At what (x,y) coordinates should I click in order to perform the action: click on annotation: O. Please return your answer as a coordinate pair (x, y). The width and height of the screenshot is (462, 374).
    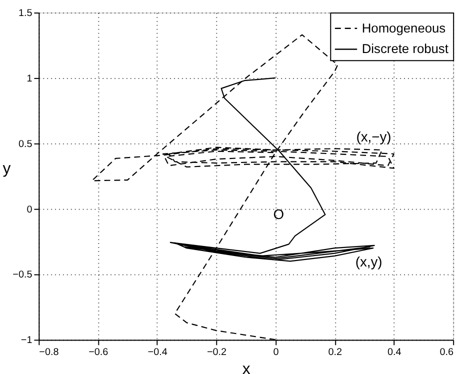
    Looking at the image, I should click on (278, 214).